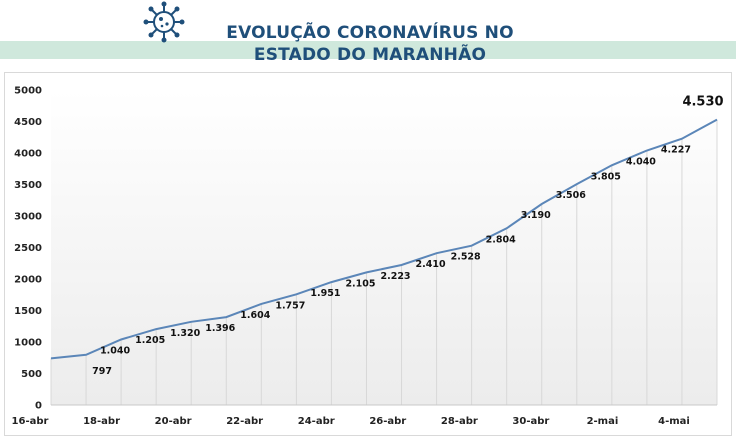  What do you see at coordinates (571, 195) in the screenshot?
I see `data-label: 3.506` at bounding box center [571, 195].